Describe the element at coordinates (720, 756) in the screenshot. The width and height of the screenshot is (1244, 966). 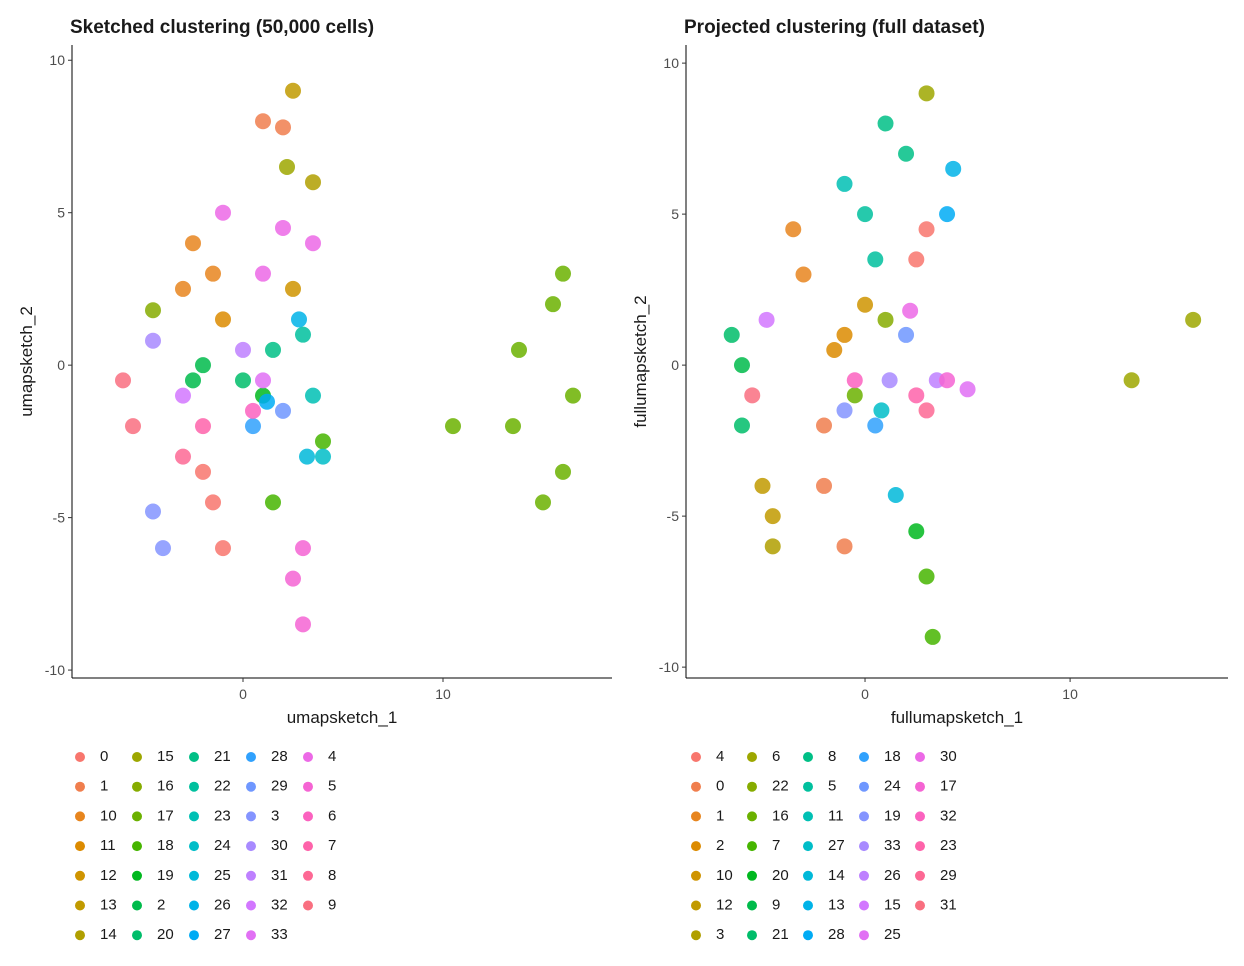
I see `legend-label: 4` at that location.